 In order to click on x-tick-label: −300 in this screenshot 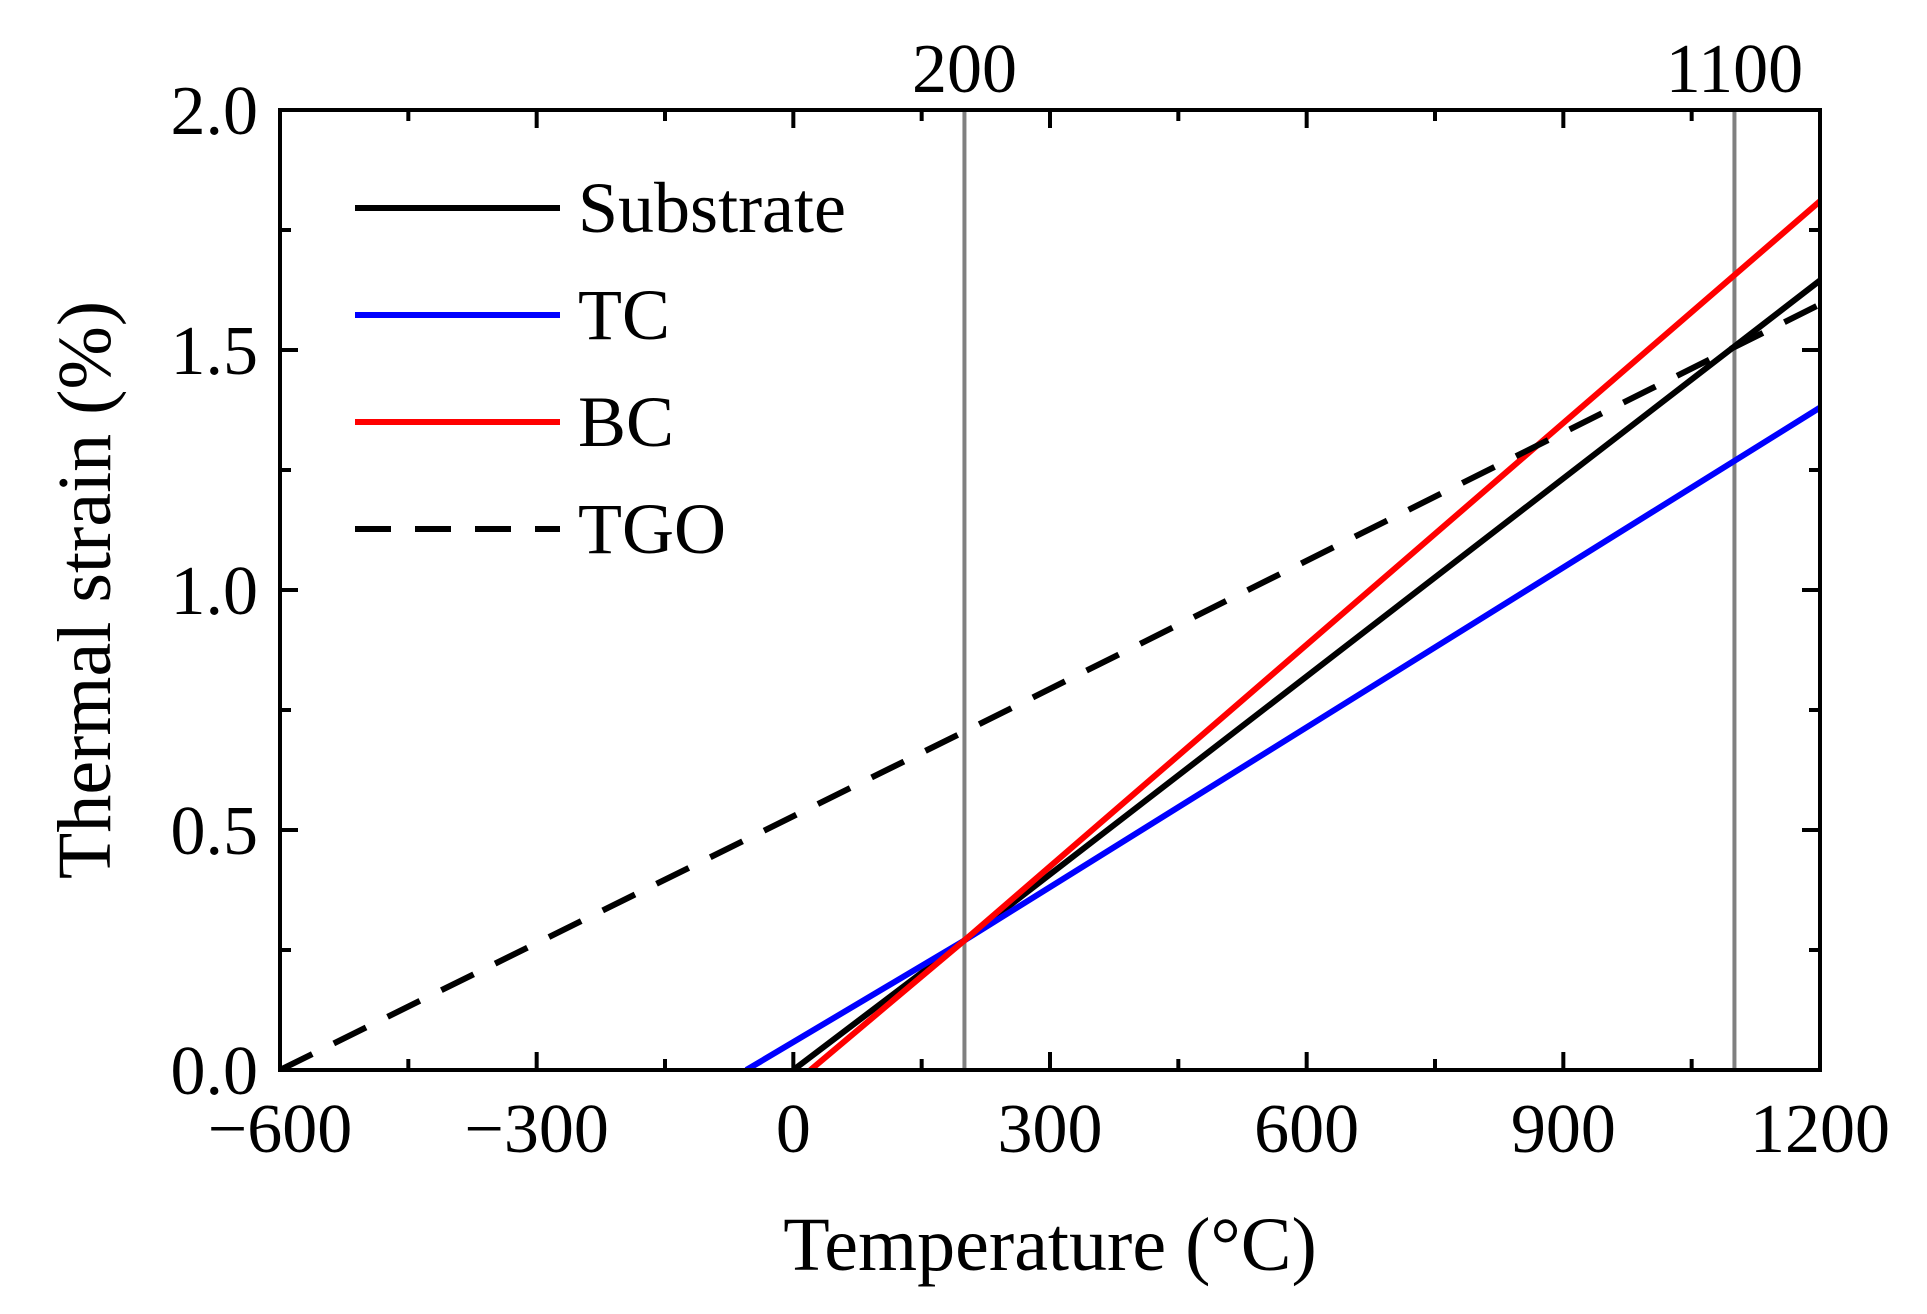, I will do `click(536, 1129)`.